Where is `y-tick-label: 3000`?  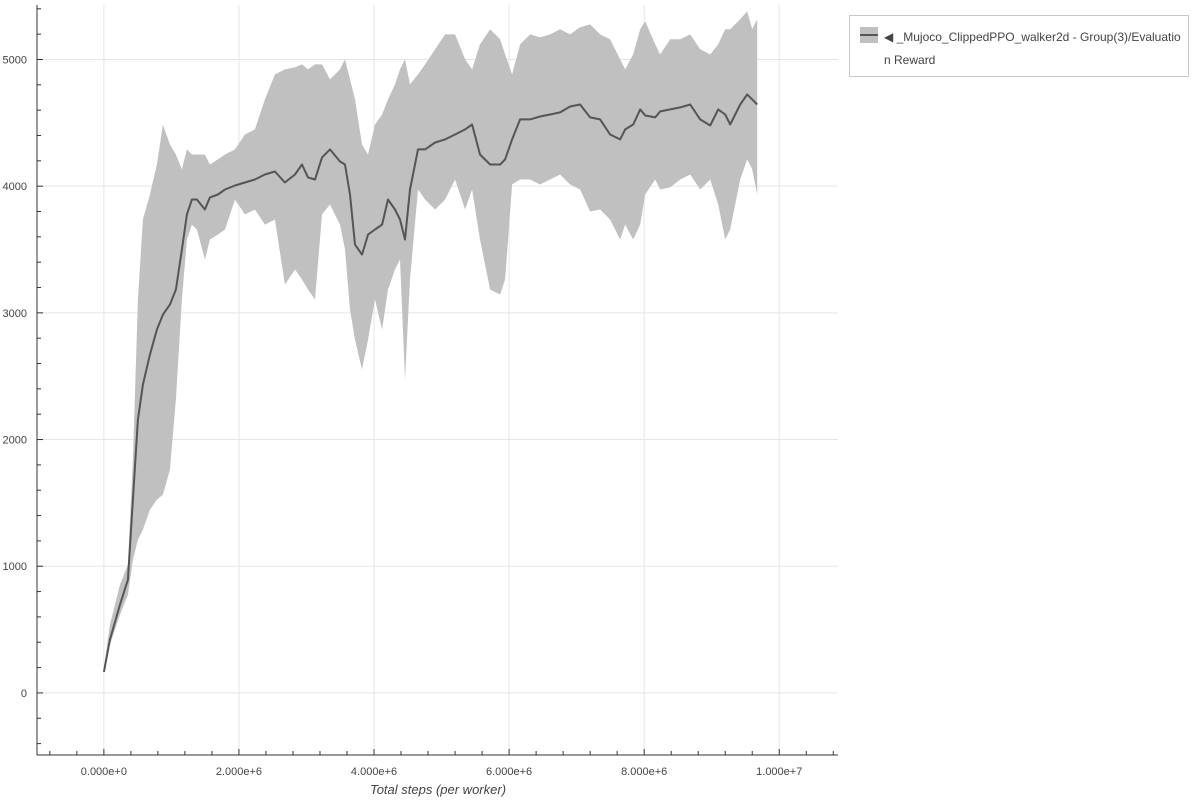 y-tick-label: 3000 is located at coordinates (15, 314).